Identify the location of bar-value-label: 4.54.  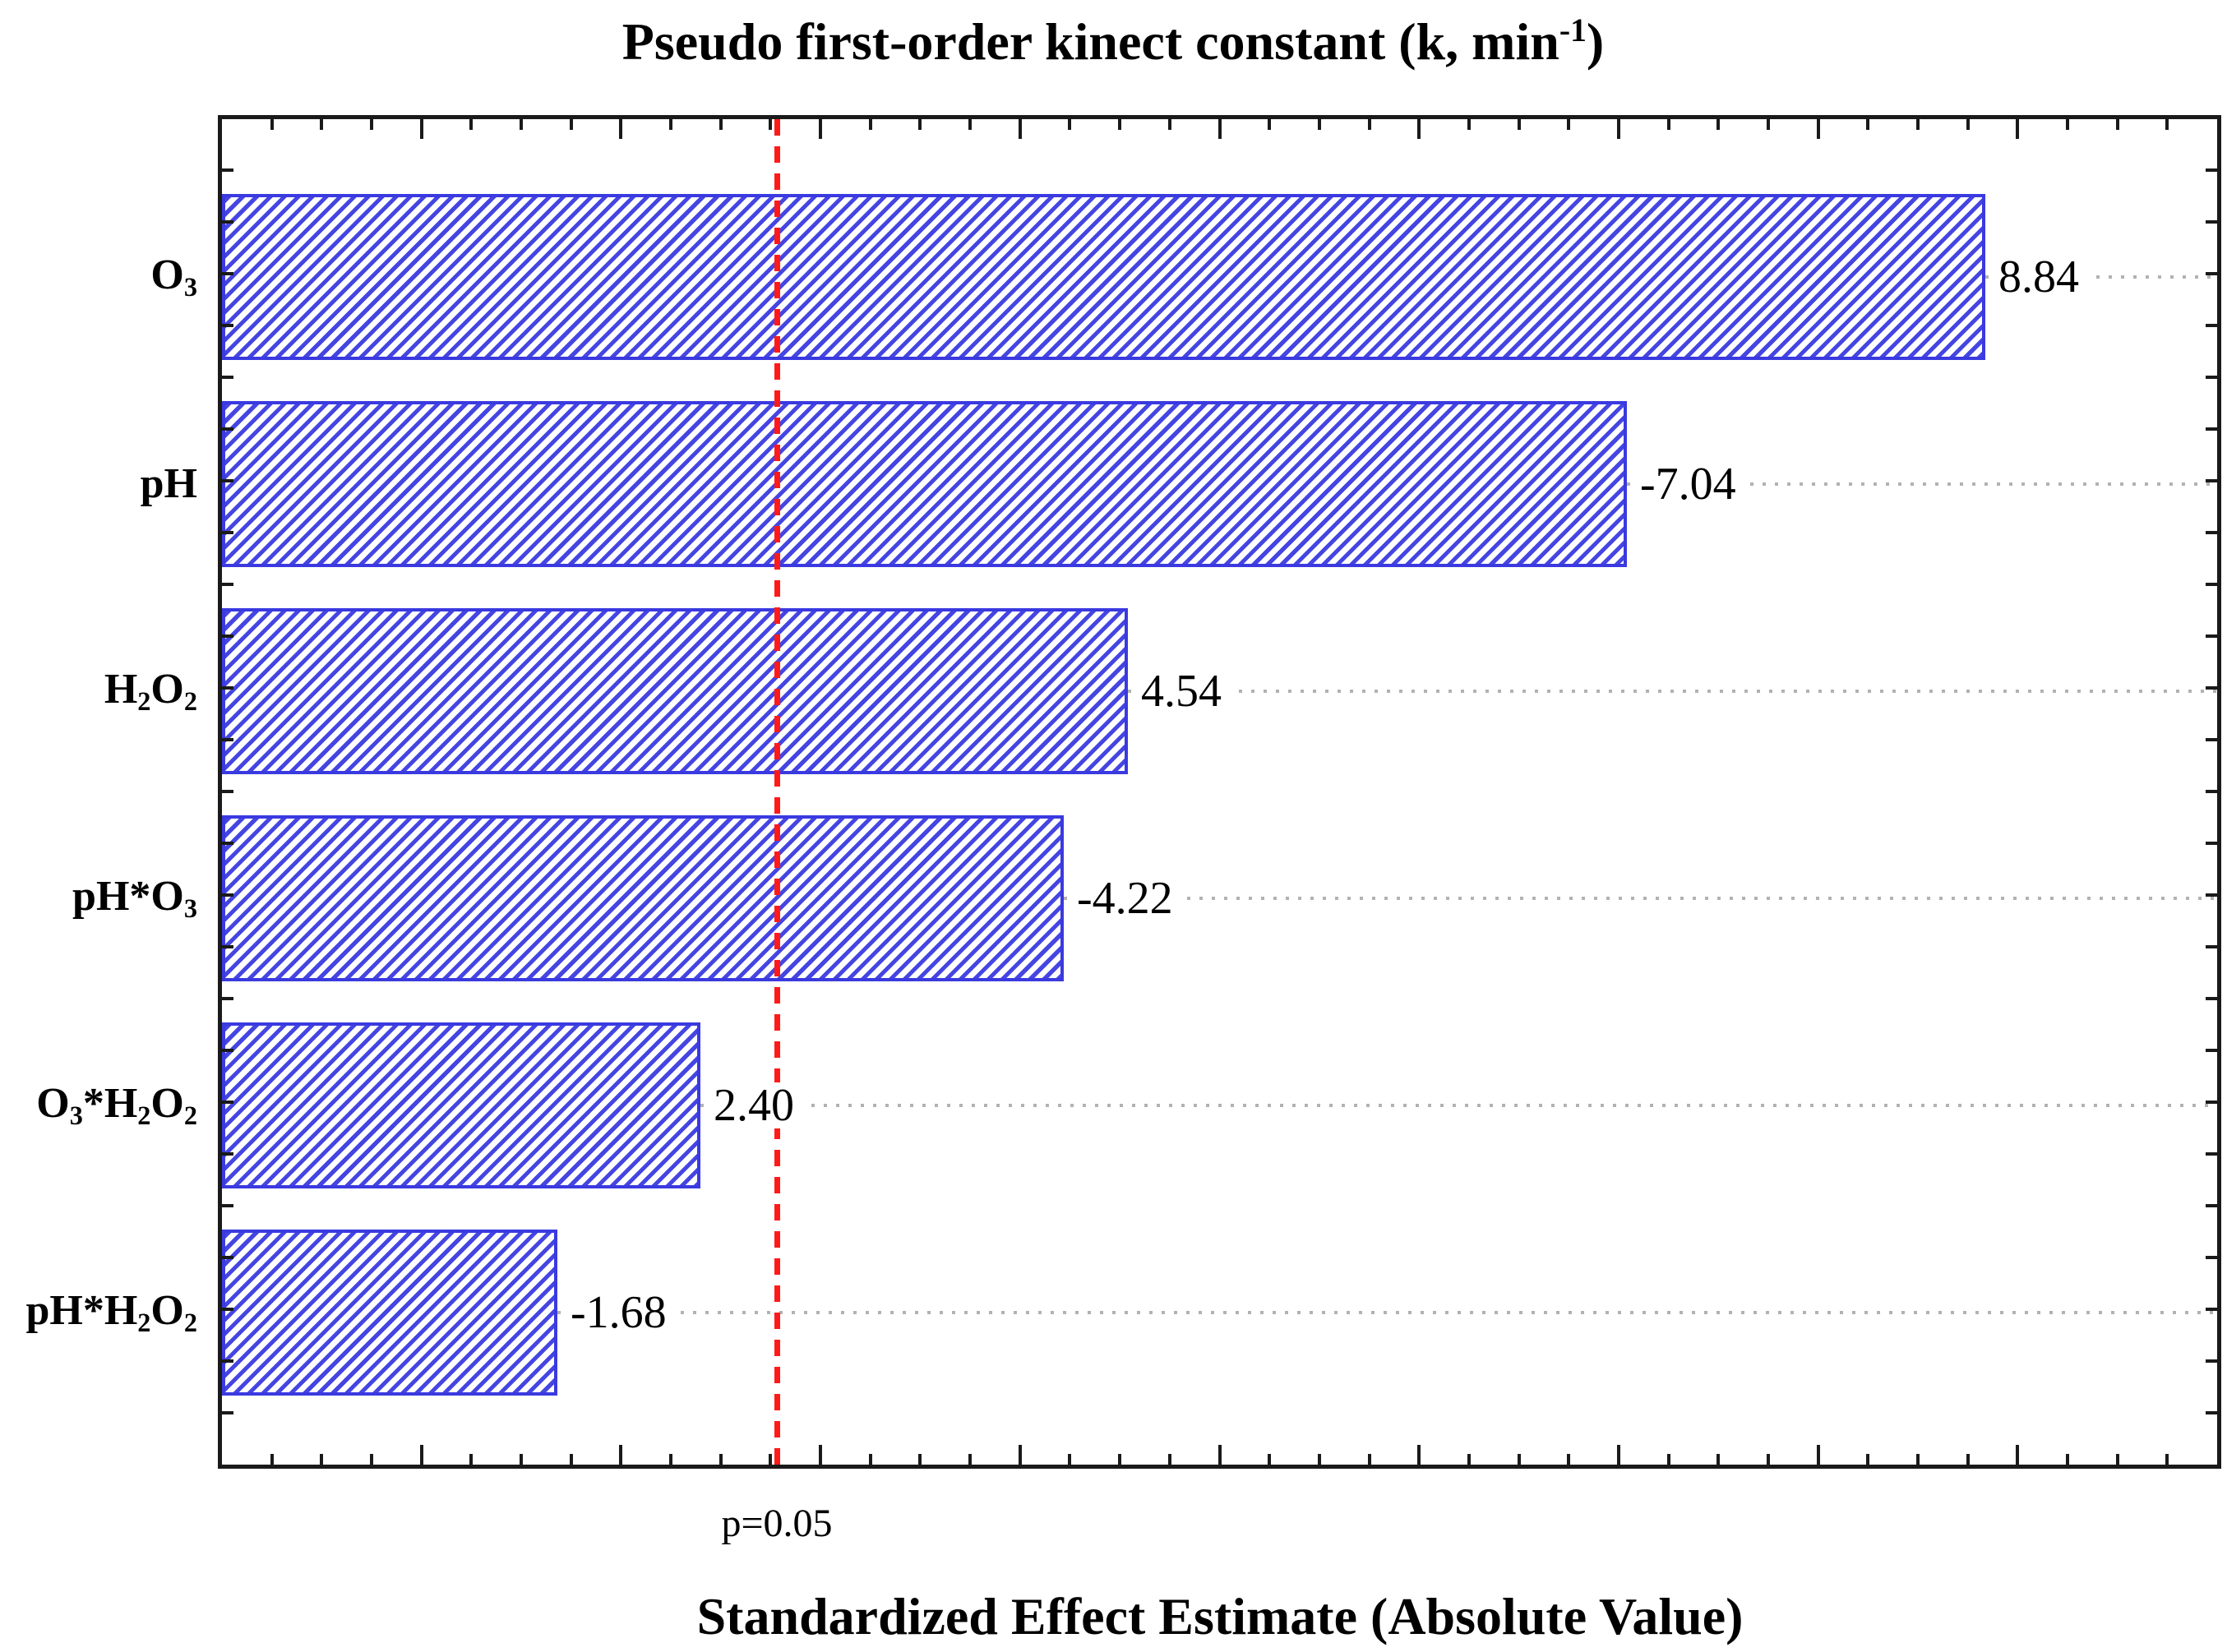
(1184, 691).